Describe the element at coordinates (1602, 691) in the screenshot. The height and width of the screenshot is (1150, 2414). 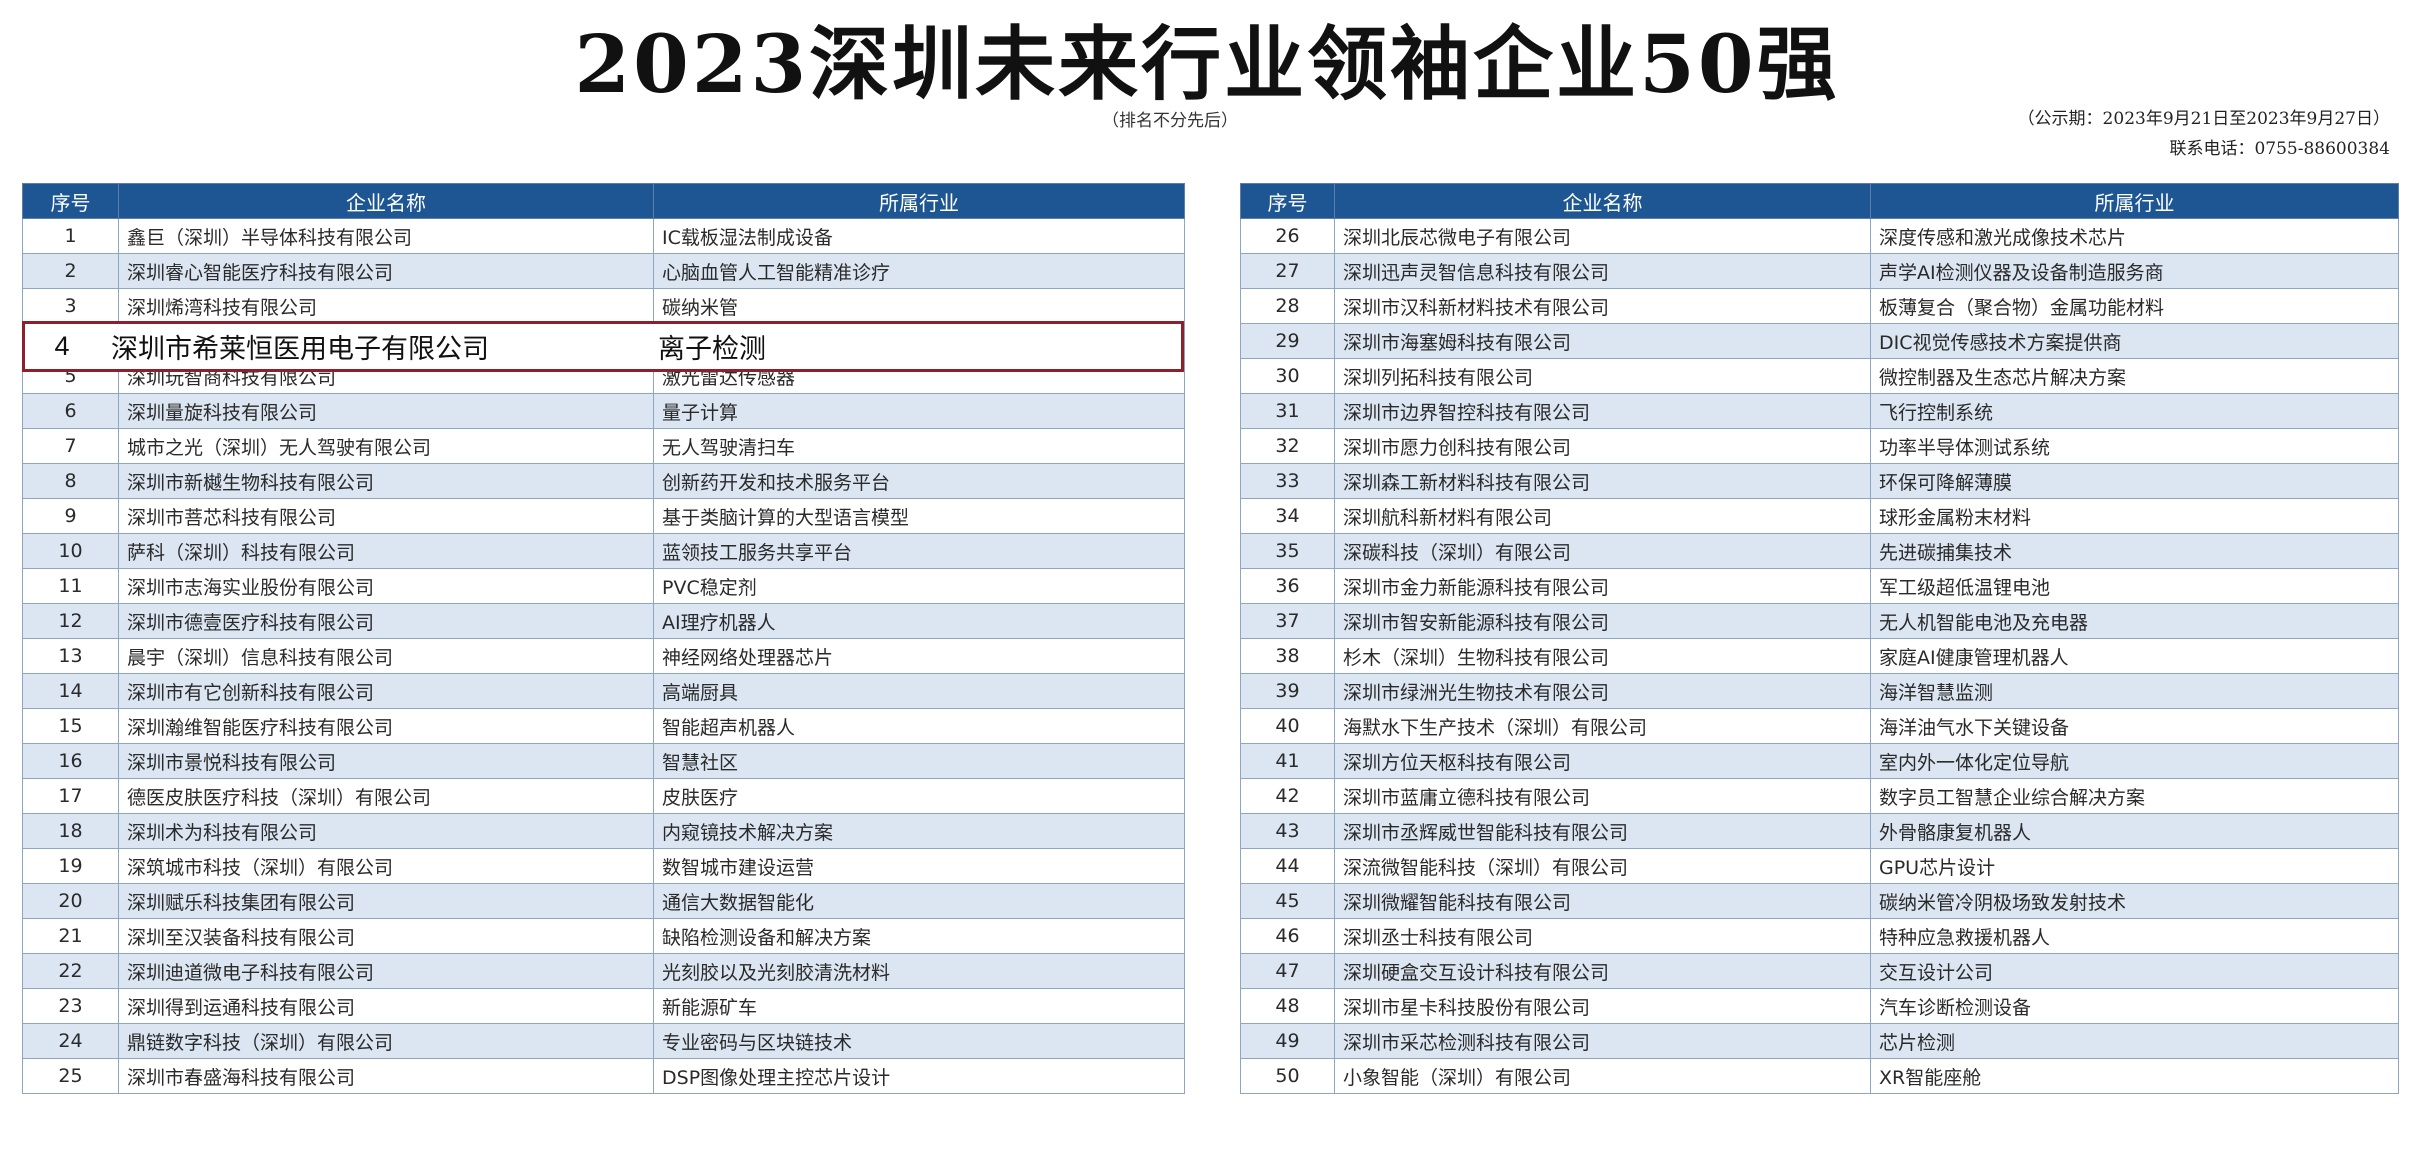
I see `cell-company: 深圳市绿洲光生物技术有限公司` at that location.